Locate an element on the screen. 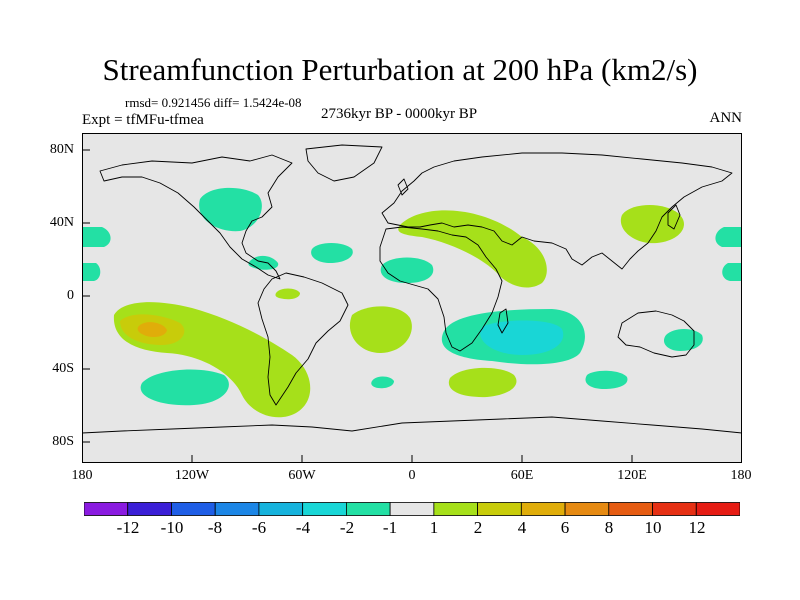  negative-anomaly-southern-ocean-east is located at coordinates (606, 379).